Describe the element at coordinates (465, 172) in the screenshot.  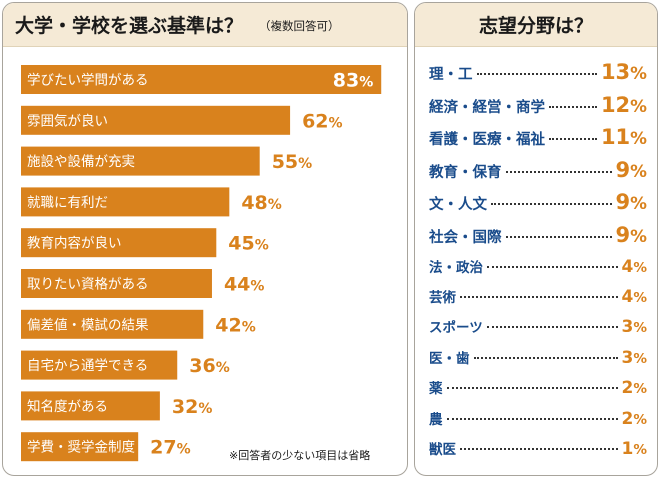
I see `field-label-4: 教育・保育` at that location.